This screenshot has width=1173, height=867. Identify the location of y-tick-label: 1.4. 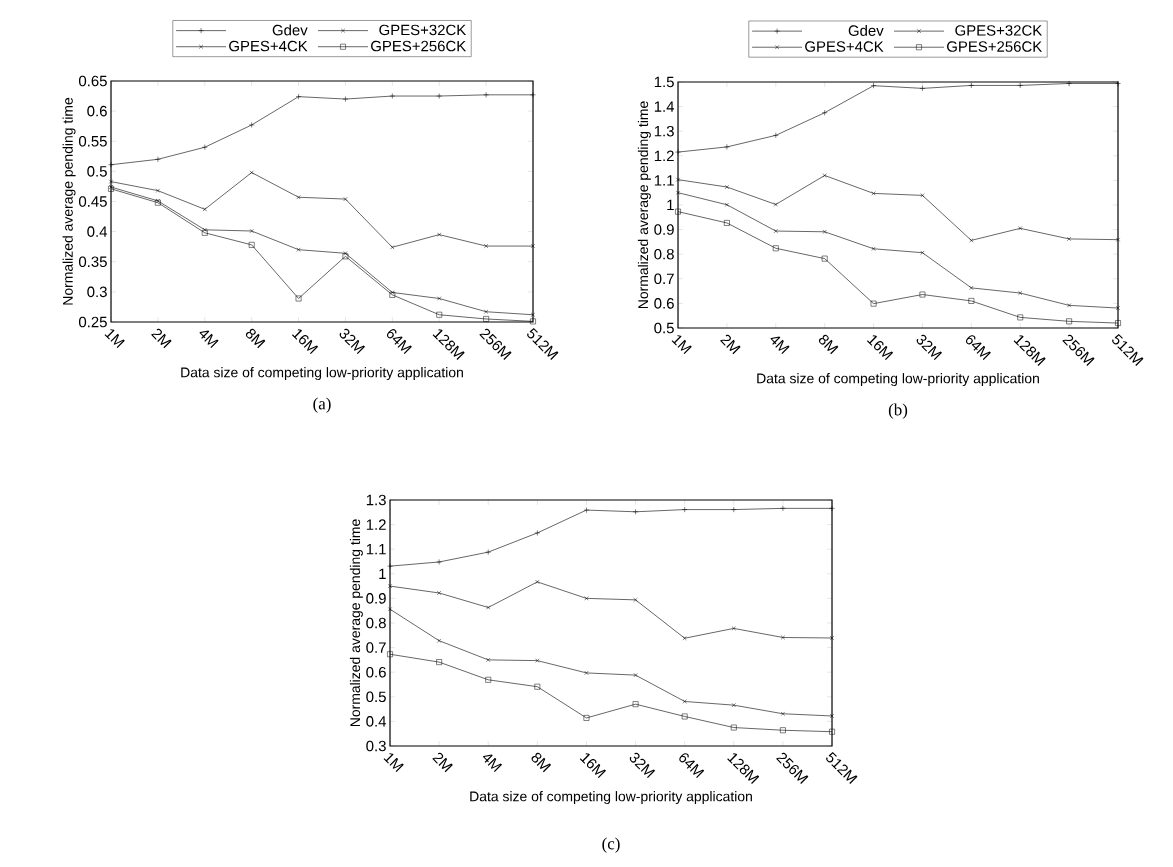
(664, 106).